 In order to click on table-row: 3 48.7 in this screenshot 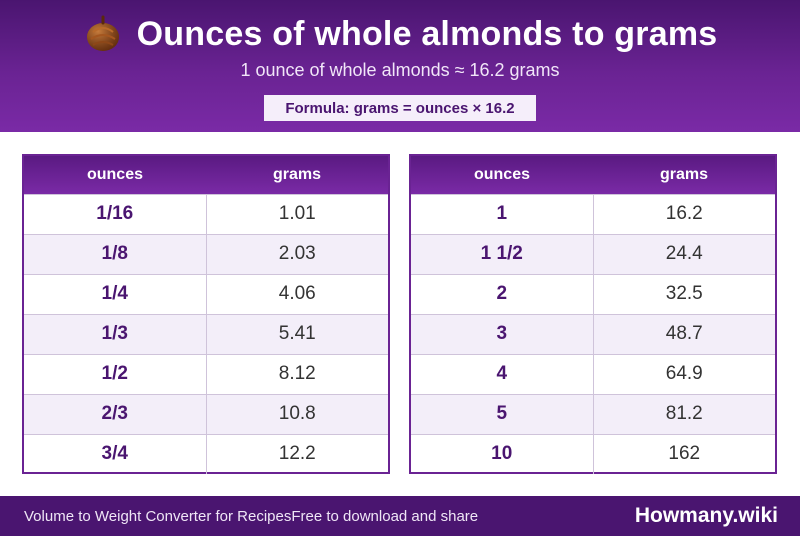, I will do `click(593, 333)`.